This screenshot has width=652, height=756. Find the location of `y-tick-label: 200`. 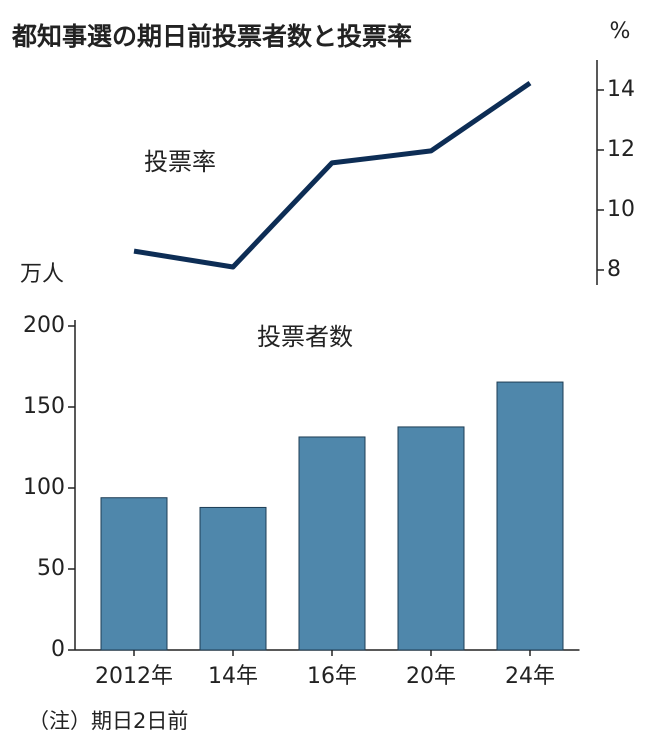

y-tick-label: 200 is located at coordinates (44, 325).